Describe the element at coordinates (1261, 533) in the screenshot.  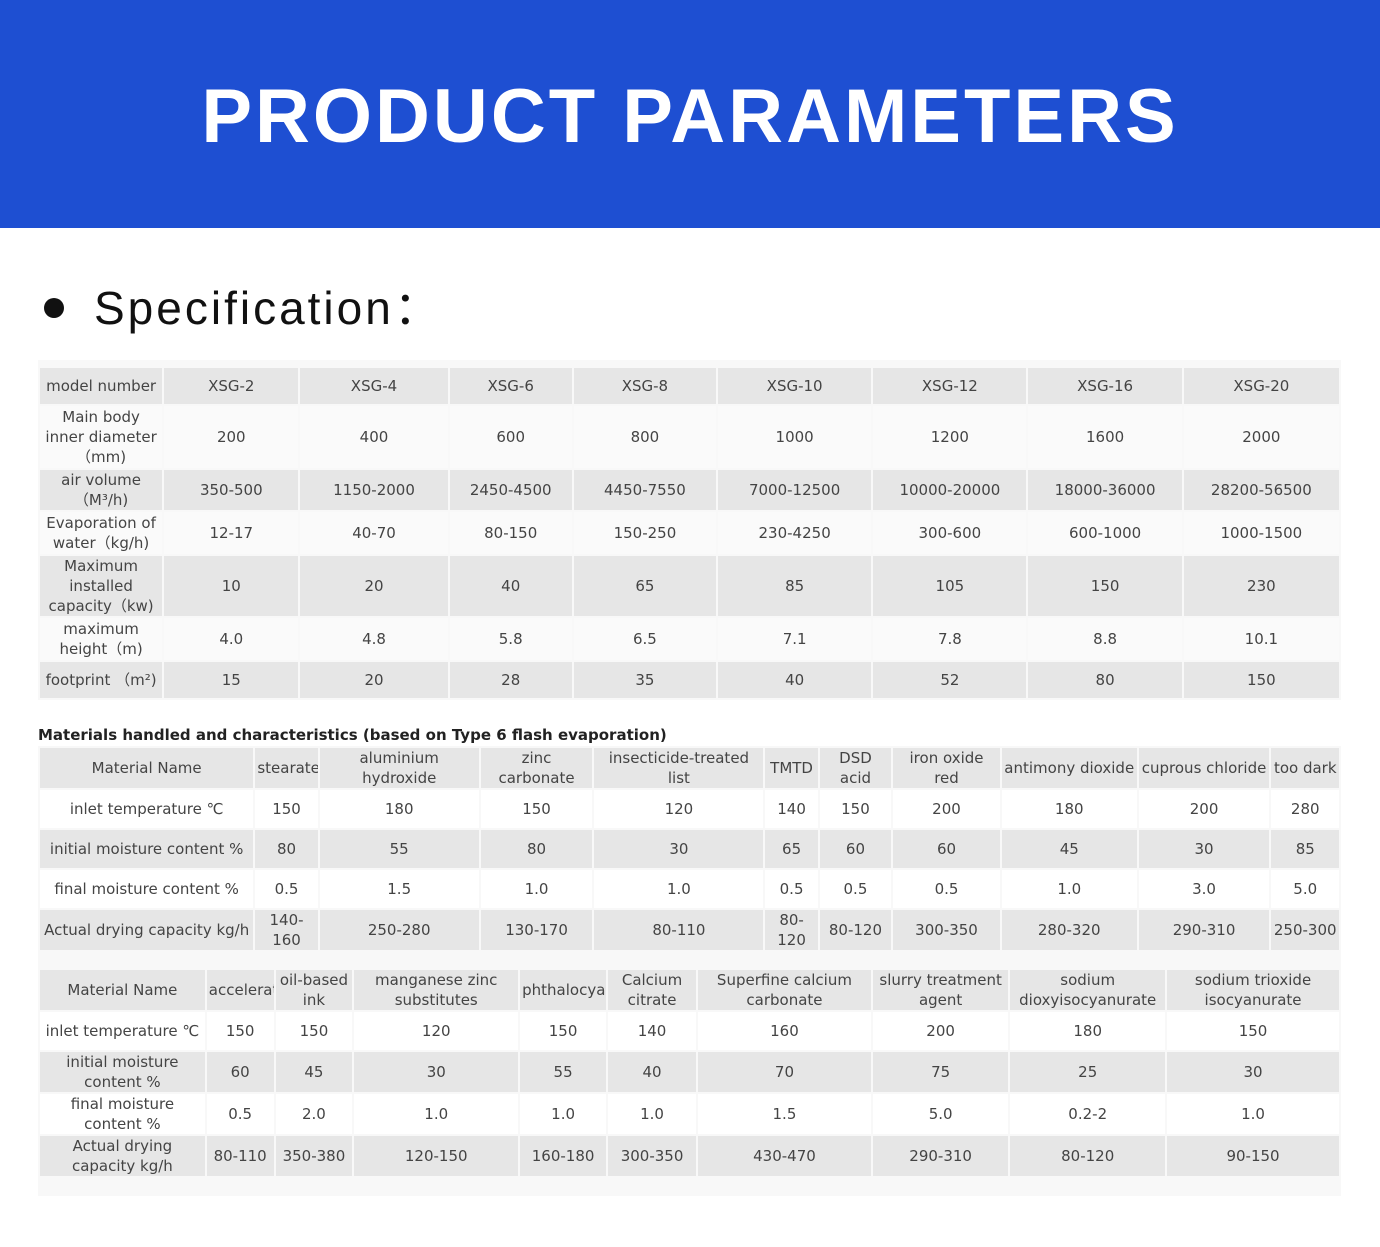
I see `table-cell: 1000-1500` at that location.